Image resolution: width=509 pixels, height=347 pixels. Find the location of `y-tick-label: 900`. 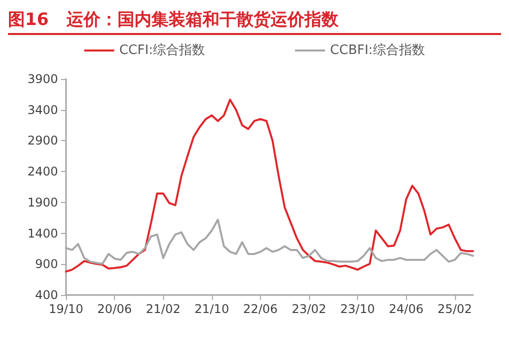

y-tick-label: 900 is located at coordinates (46, 264).